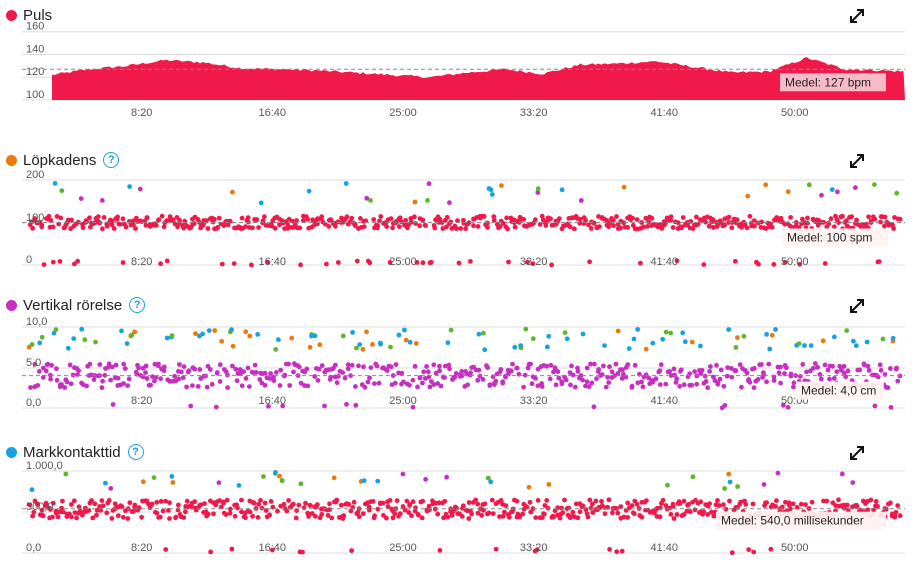 This screenshot has width=914, height=563. What do you see at coordinates (534, 548) in the screenshot?
I see `x-tick-label: 33:20` at bounding box center [534, 548].